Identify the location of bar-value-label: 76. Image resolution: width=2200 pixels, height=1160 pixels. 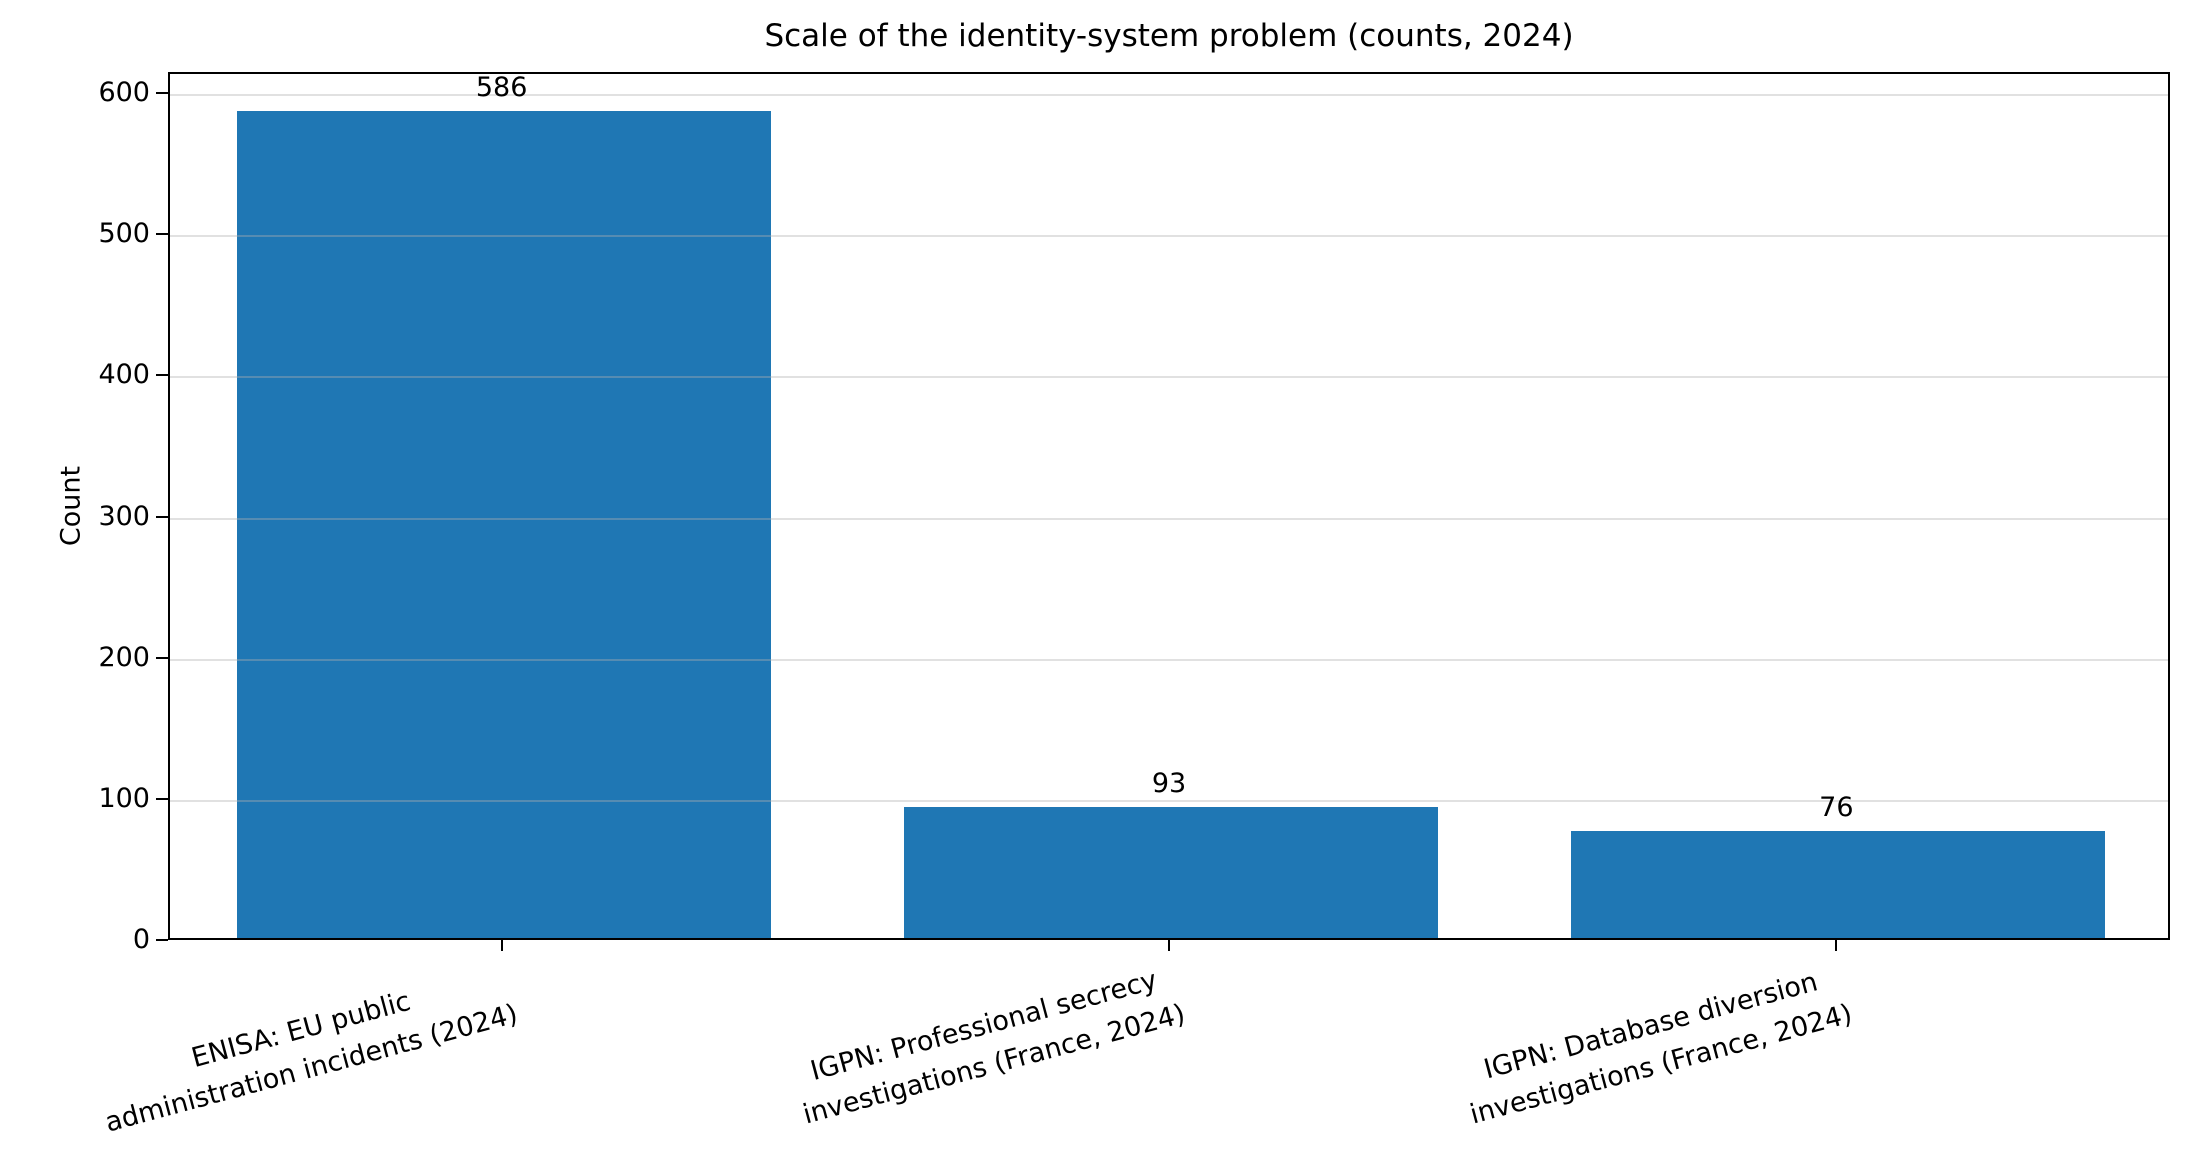
(1836, 807).